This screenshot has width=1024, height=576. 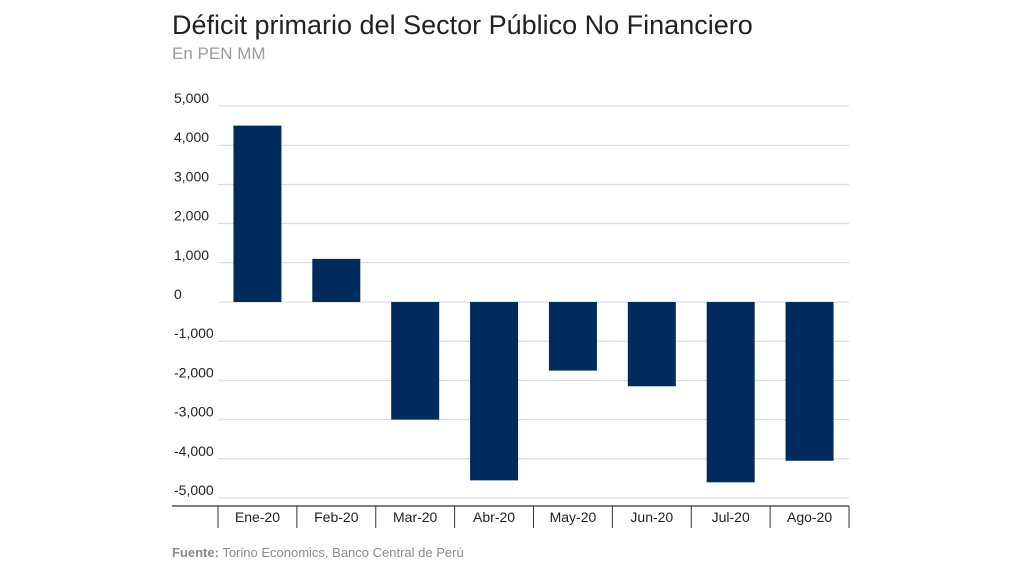 What do you see at coordinates (191, 137) in the screenshot?
I see `y-tick-label: 4,000` at bounding box center [191, 137].